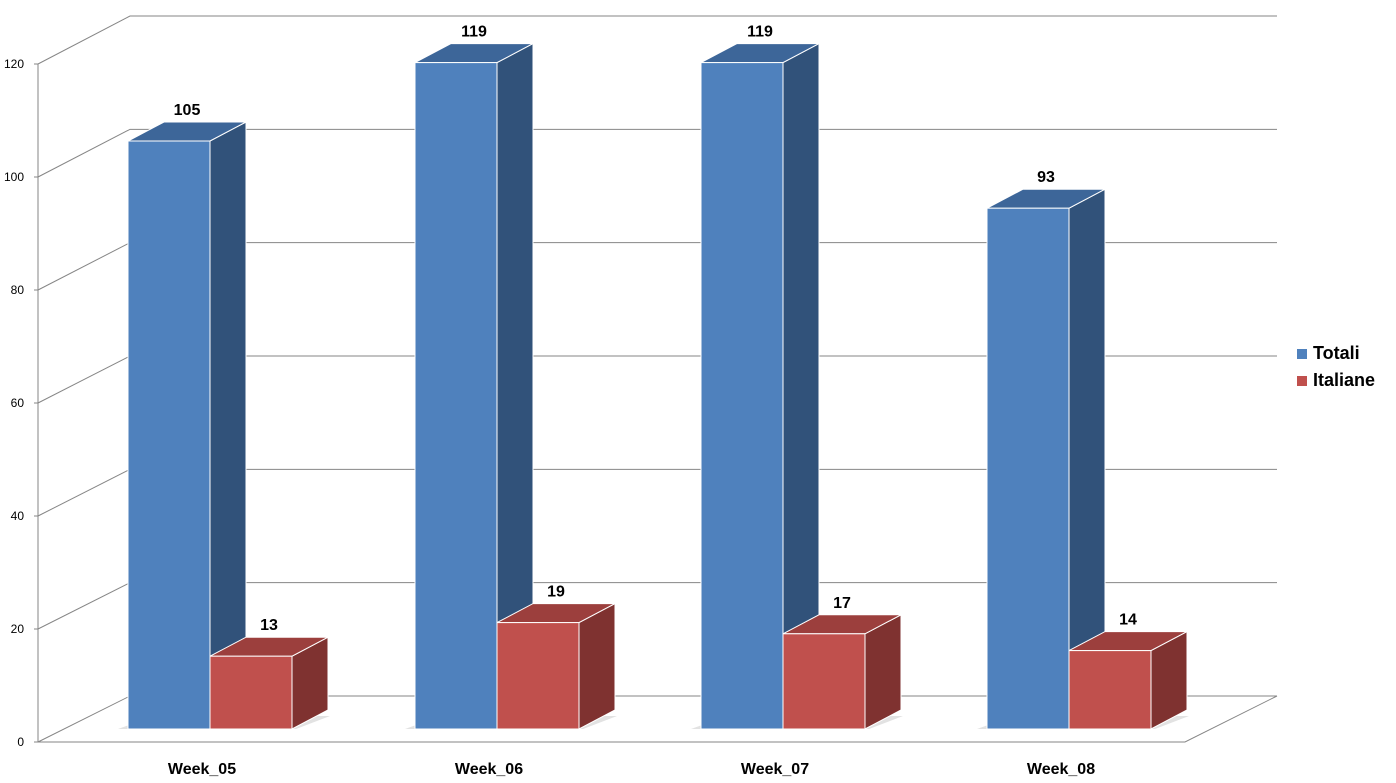 The width and height of the screenshot is (1396, 783). What do you see at coordinates (20, 742) in the screenshot?
I see `y-tick-label: 0` at bounding box center [20, 742].